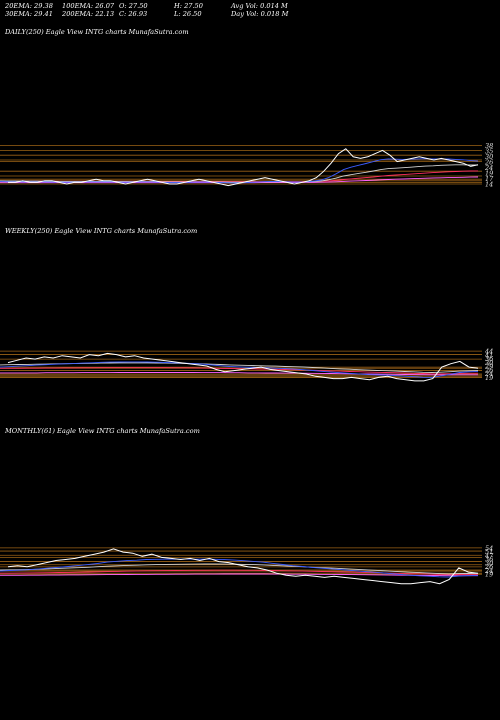 Image resolution: width=500 pixels, height=720 pixels. What do you see at coordinates (489, 552) in the screenshot?
I see `monthly-tick-label-1: 51` at bounding box center [489, 552].